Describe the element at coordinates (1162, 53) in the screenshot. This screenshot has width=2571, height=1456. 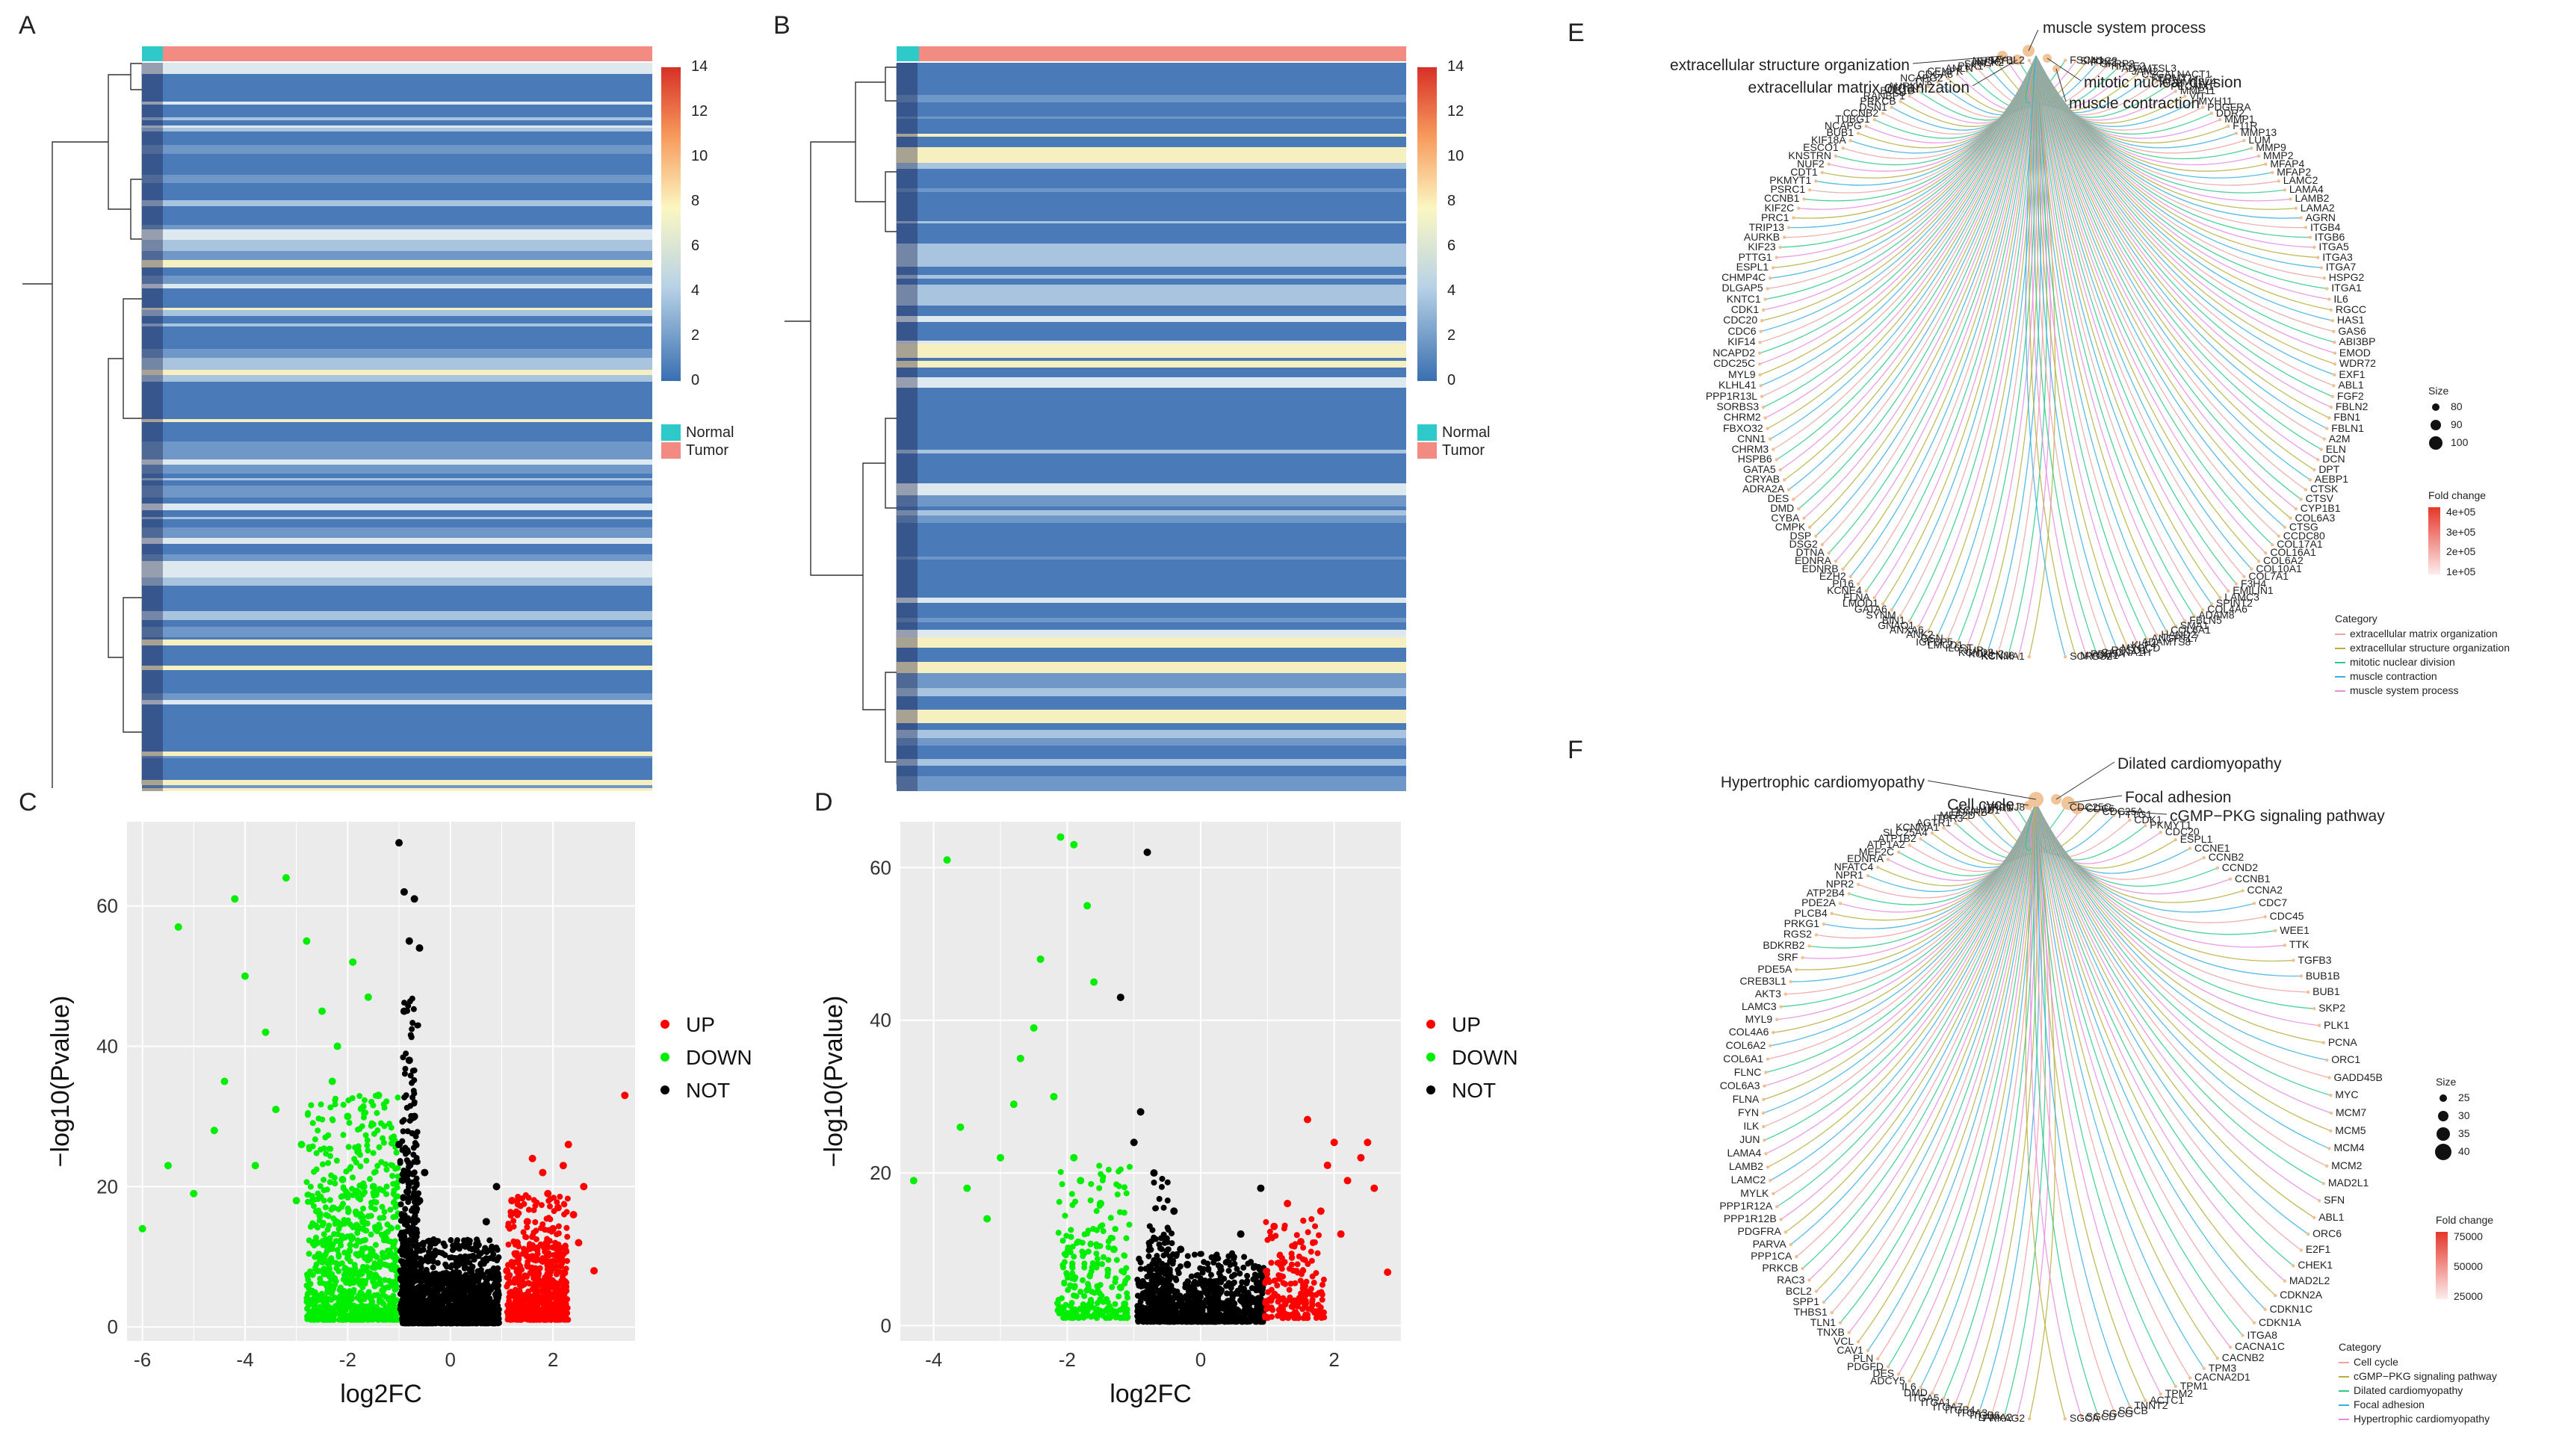
I see `tumor-strip-b` at that location.